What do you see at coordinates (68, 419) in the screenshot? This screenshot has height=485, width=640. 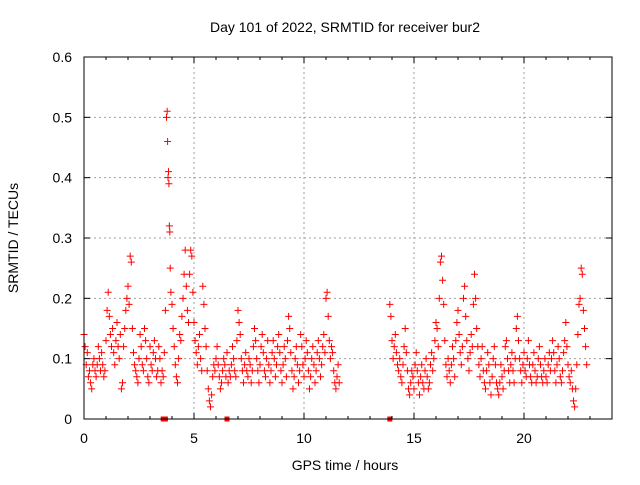 I see `y-tick-label: 0` at bounding box center [68, 419].